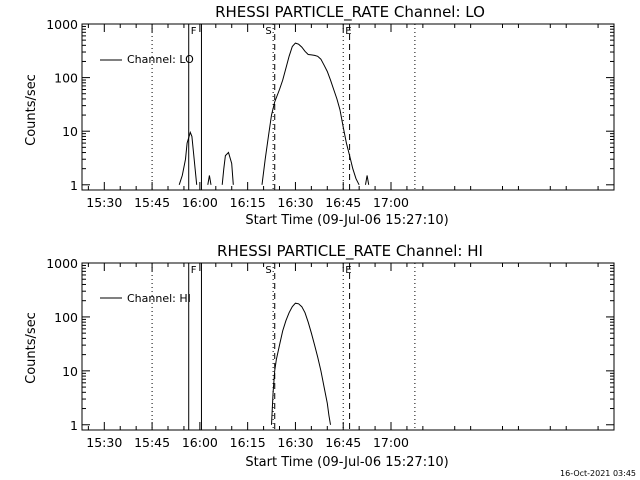 The height and width of the screenshot is (480, 640). Describe the element at coordinates (598, 473) in the screenshot. I see `generation-timestamp: 16-Oct-2021 03:45` at that location.